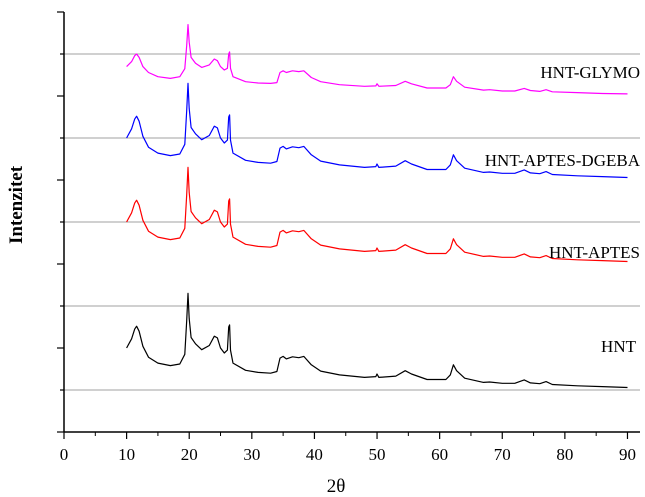 The image size is (645, 497). What do you see at coordinates (590, 72) in the screenshot?
I see `series-label-hnt-glymo: HNT-GLYMO` at bounding box center [590, 72].